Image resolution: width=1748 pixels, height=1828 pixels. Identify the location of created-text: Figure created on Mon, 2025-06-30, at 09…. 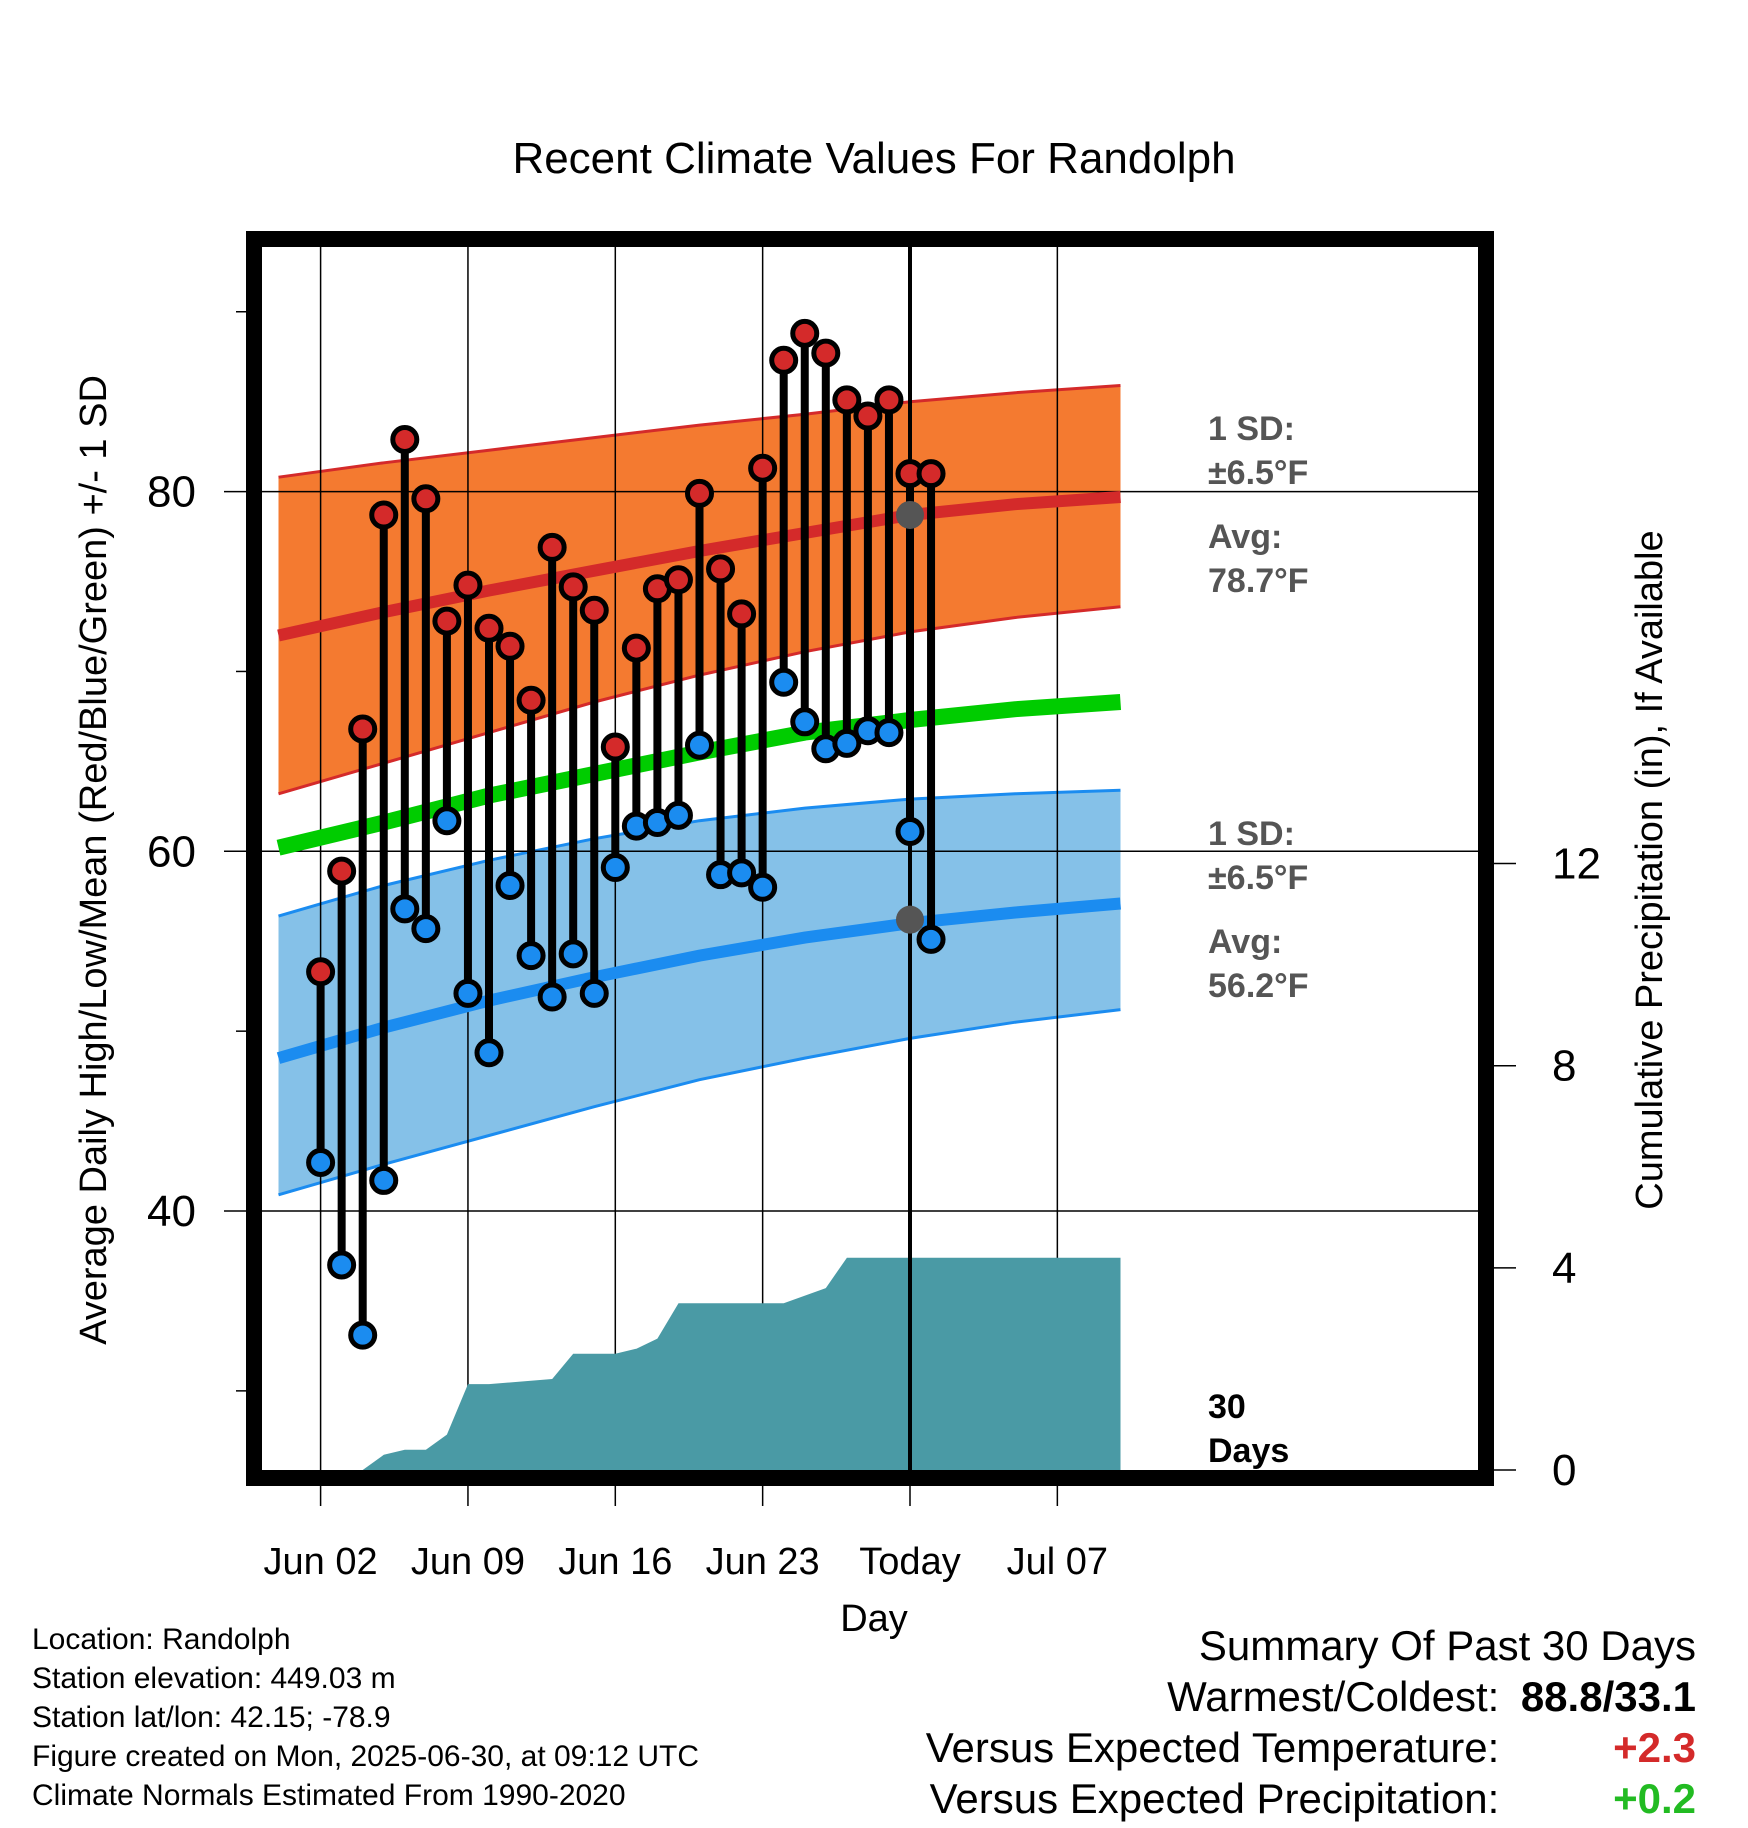
(366, 1756).